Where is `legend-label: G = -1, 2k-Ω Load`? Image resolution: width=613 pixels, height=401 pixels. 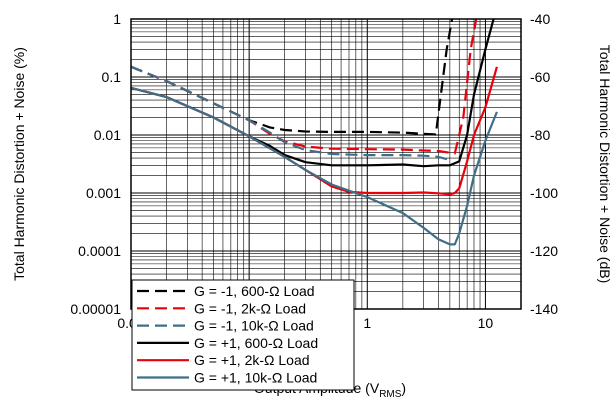
legend-label: G = -1, 2k-Ω Load is located at coordinates (250, 308).